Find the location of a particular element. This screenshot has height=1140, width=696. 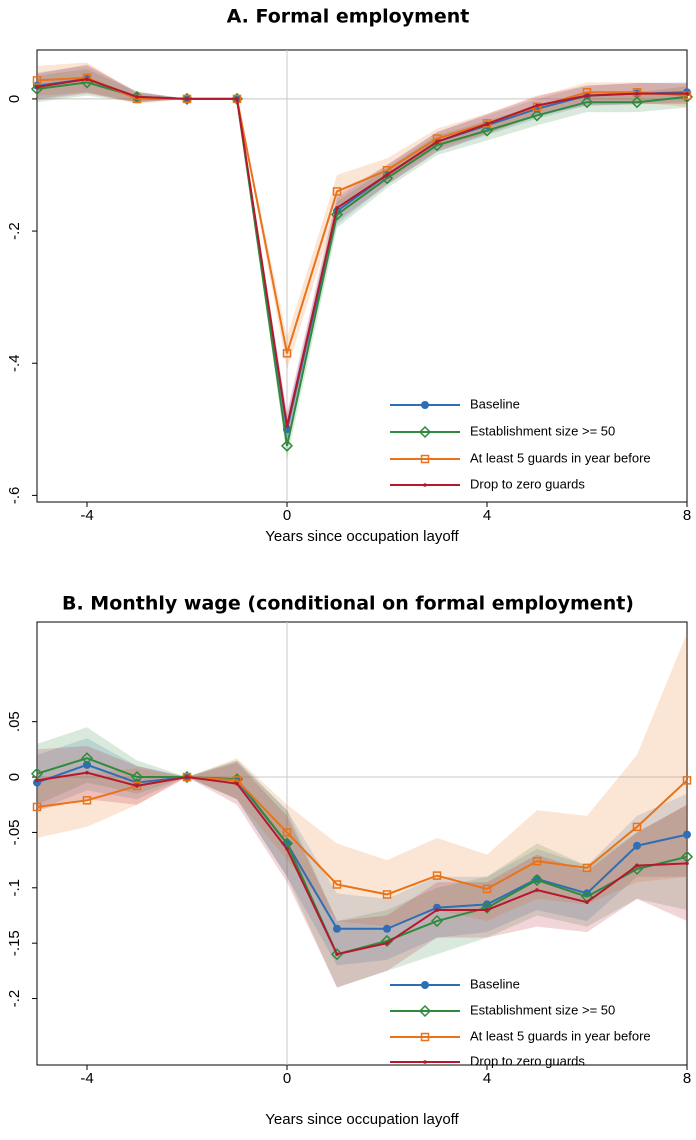

chart-title: A. Formal employment is located at coordinates (348, 17).